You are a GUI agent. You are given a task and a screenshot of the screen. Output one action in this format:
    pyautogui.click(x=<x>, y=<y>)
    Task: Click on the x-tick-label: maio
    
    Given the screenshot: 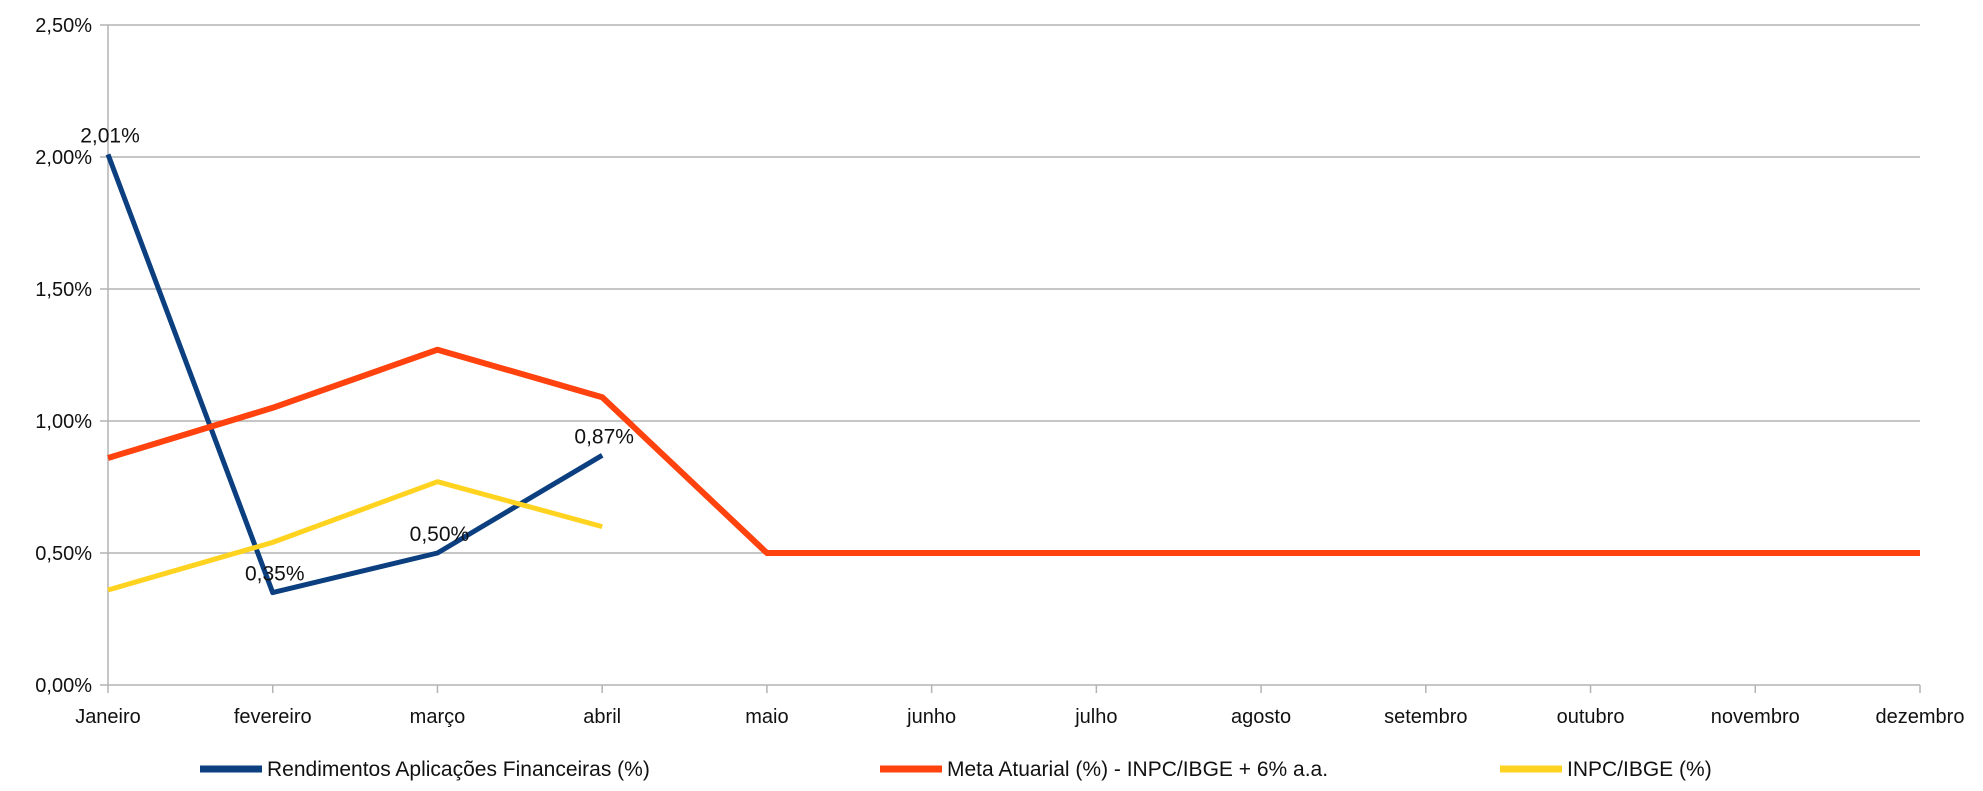 What is the action you would take?
    pyautogui.click(x=766, y=717)
    